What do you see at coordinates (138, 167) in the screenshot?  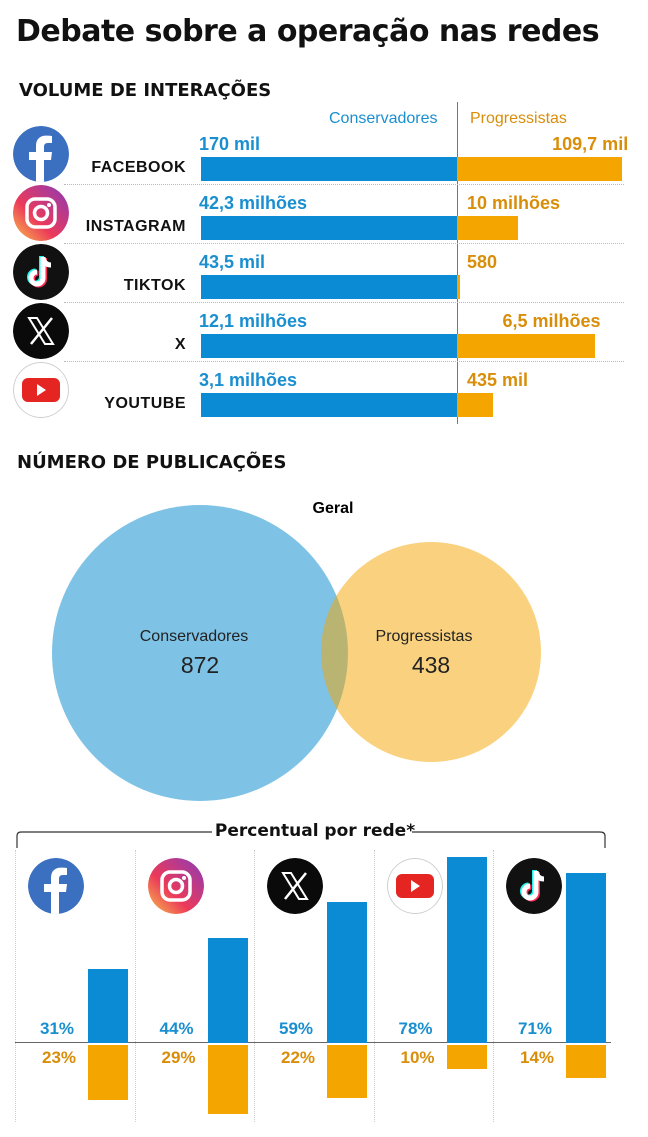 I see `network-label: FACEBOOK` at bounding box center [138, 167].